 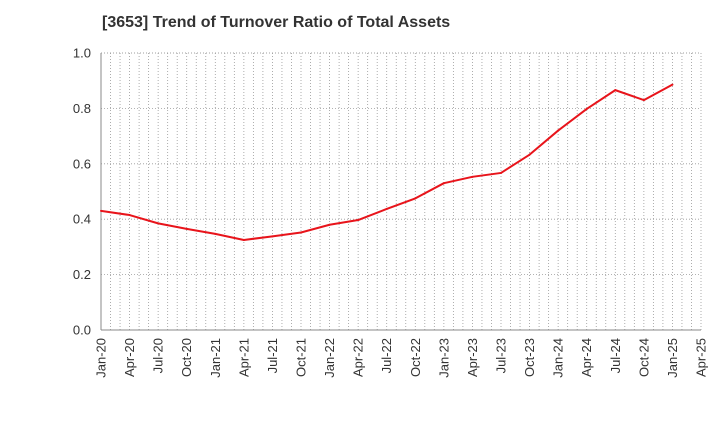 I want to click on x-tick-label: Jul-24, so click(x=615, y=355).